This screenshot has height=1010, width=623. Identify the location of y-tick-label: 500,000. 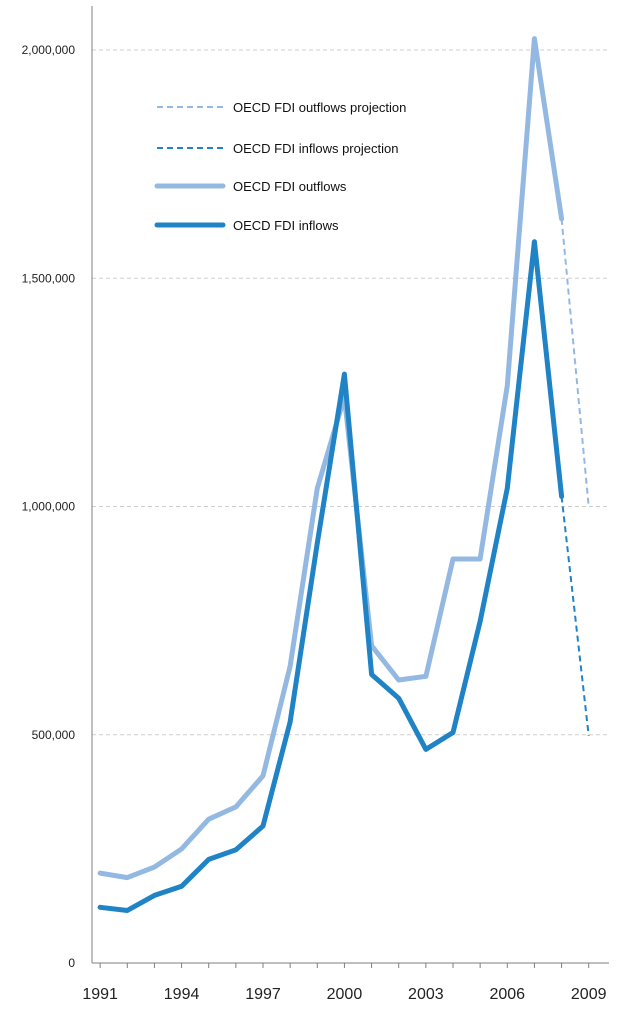
(54, 735).